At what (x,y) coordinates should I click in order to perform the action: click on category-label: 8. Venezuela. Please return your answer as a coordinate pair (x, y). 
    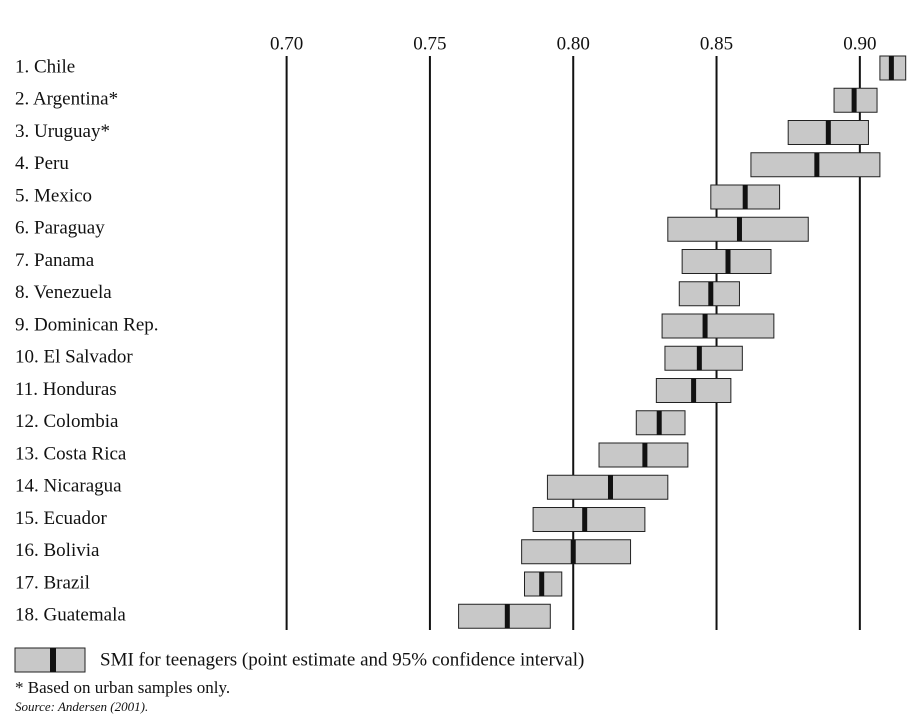
    Looking at the image, I should click on (63, 292).